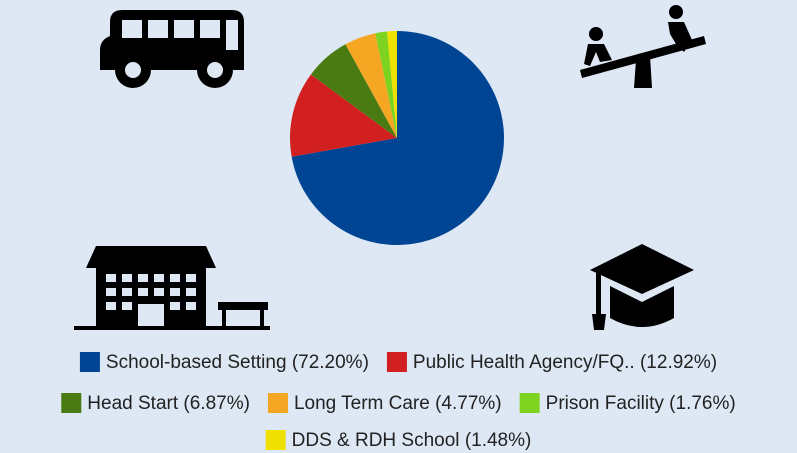 The width and height of the screenshot is (797, 453). I want to click on legend-label: Prison Facility (1.76%), so click(641, 403).